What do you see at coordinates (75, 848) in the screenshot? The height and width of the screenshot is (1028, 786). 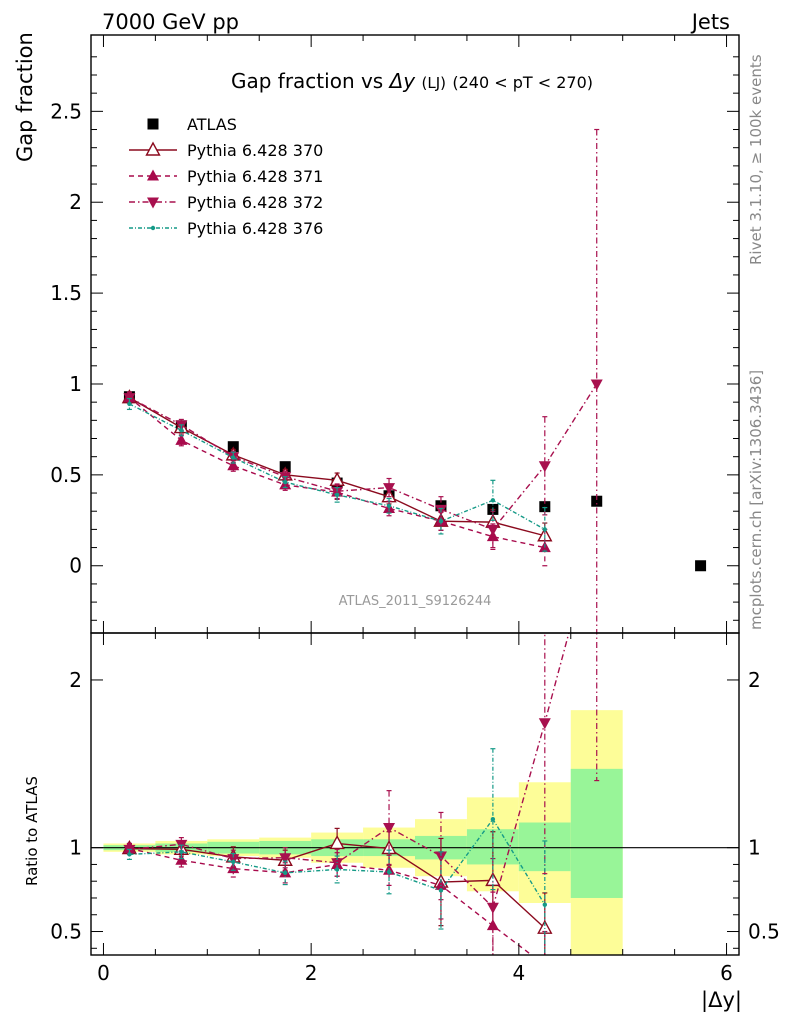 I see `ratio-ytick-label-1: 1` at bounding box center [75, 848].